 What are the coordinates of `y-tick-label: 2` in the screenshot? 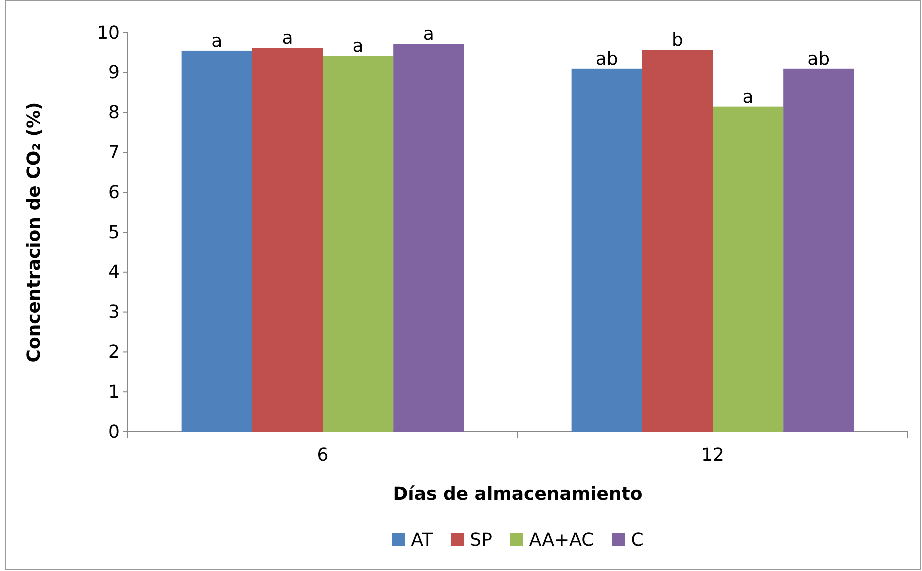 It's located at (114, 352).